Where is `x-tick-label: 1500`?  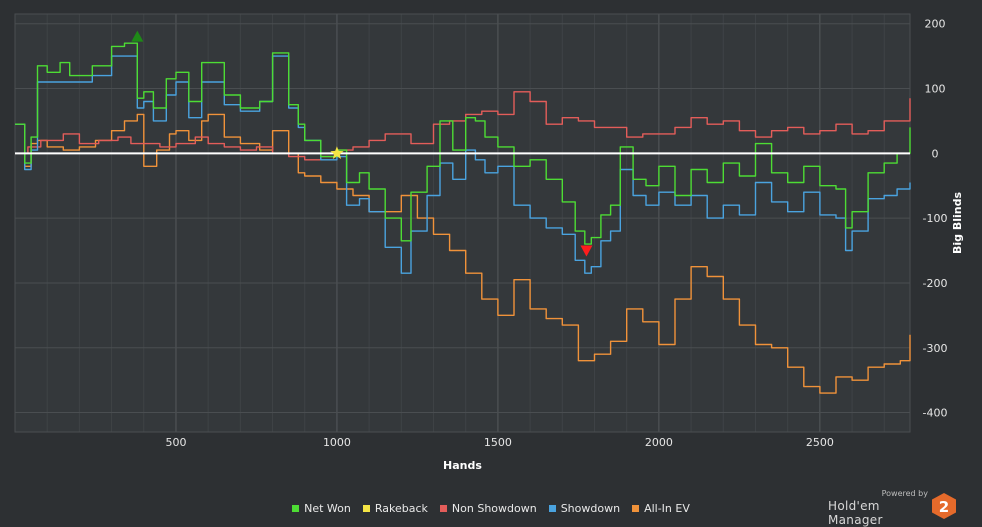 x-tick-label: 1500 is located at coordinates (498, 442).